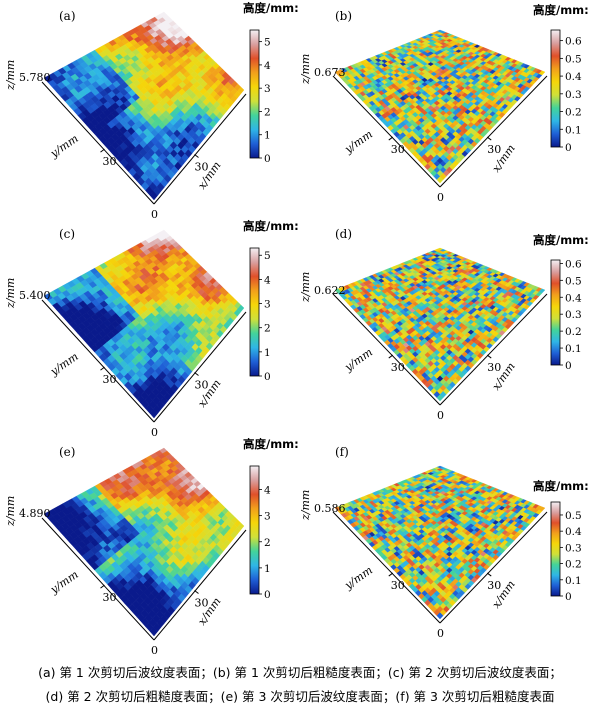  I want to click on surface-a, so click(144, 106).